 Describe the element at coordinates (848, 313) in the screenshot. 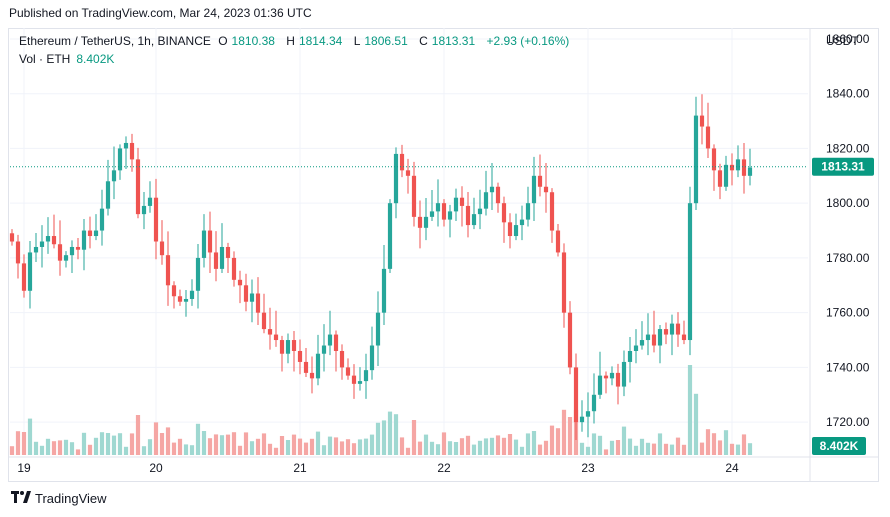

I see `y-tick-label: 1760.00` at that location.